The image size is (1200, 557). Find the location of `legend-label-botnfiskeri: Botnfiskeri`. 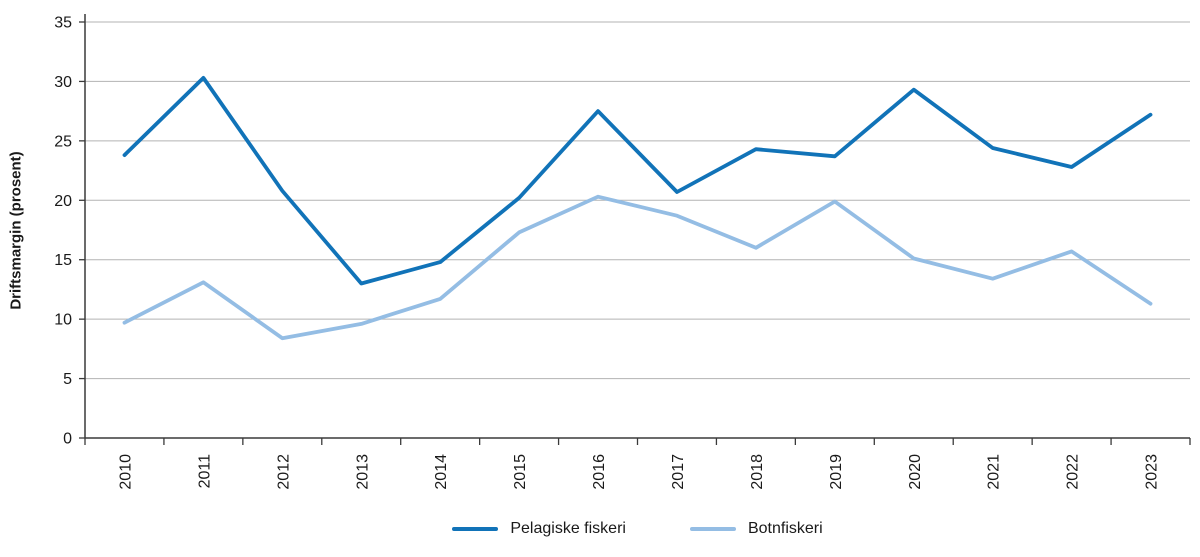

legend-label-botnfiskeri: Botnfiskeri is located at coordinates (785, 528).